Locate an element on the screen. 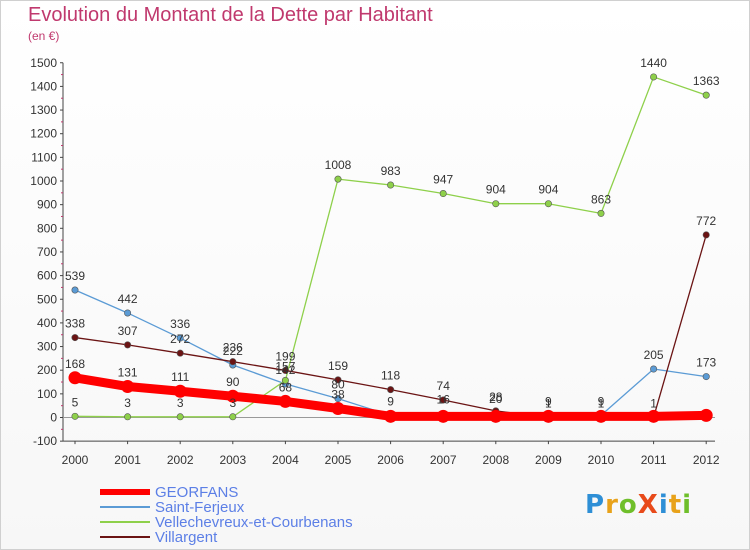 This screenshot has height=550, width=750. data-label: 236 is located at coordinates (233, 348).